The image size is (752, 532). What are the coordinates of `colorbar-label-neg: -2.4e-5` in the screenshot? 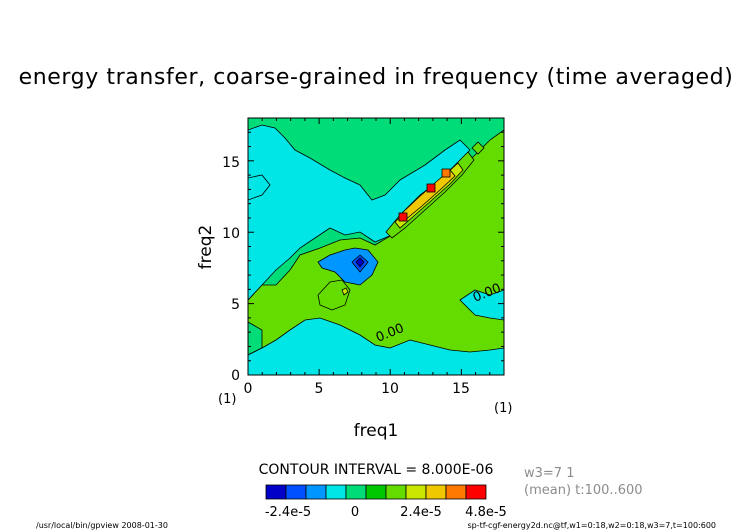 It's located at (288, 512).